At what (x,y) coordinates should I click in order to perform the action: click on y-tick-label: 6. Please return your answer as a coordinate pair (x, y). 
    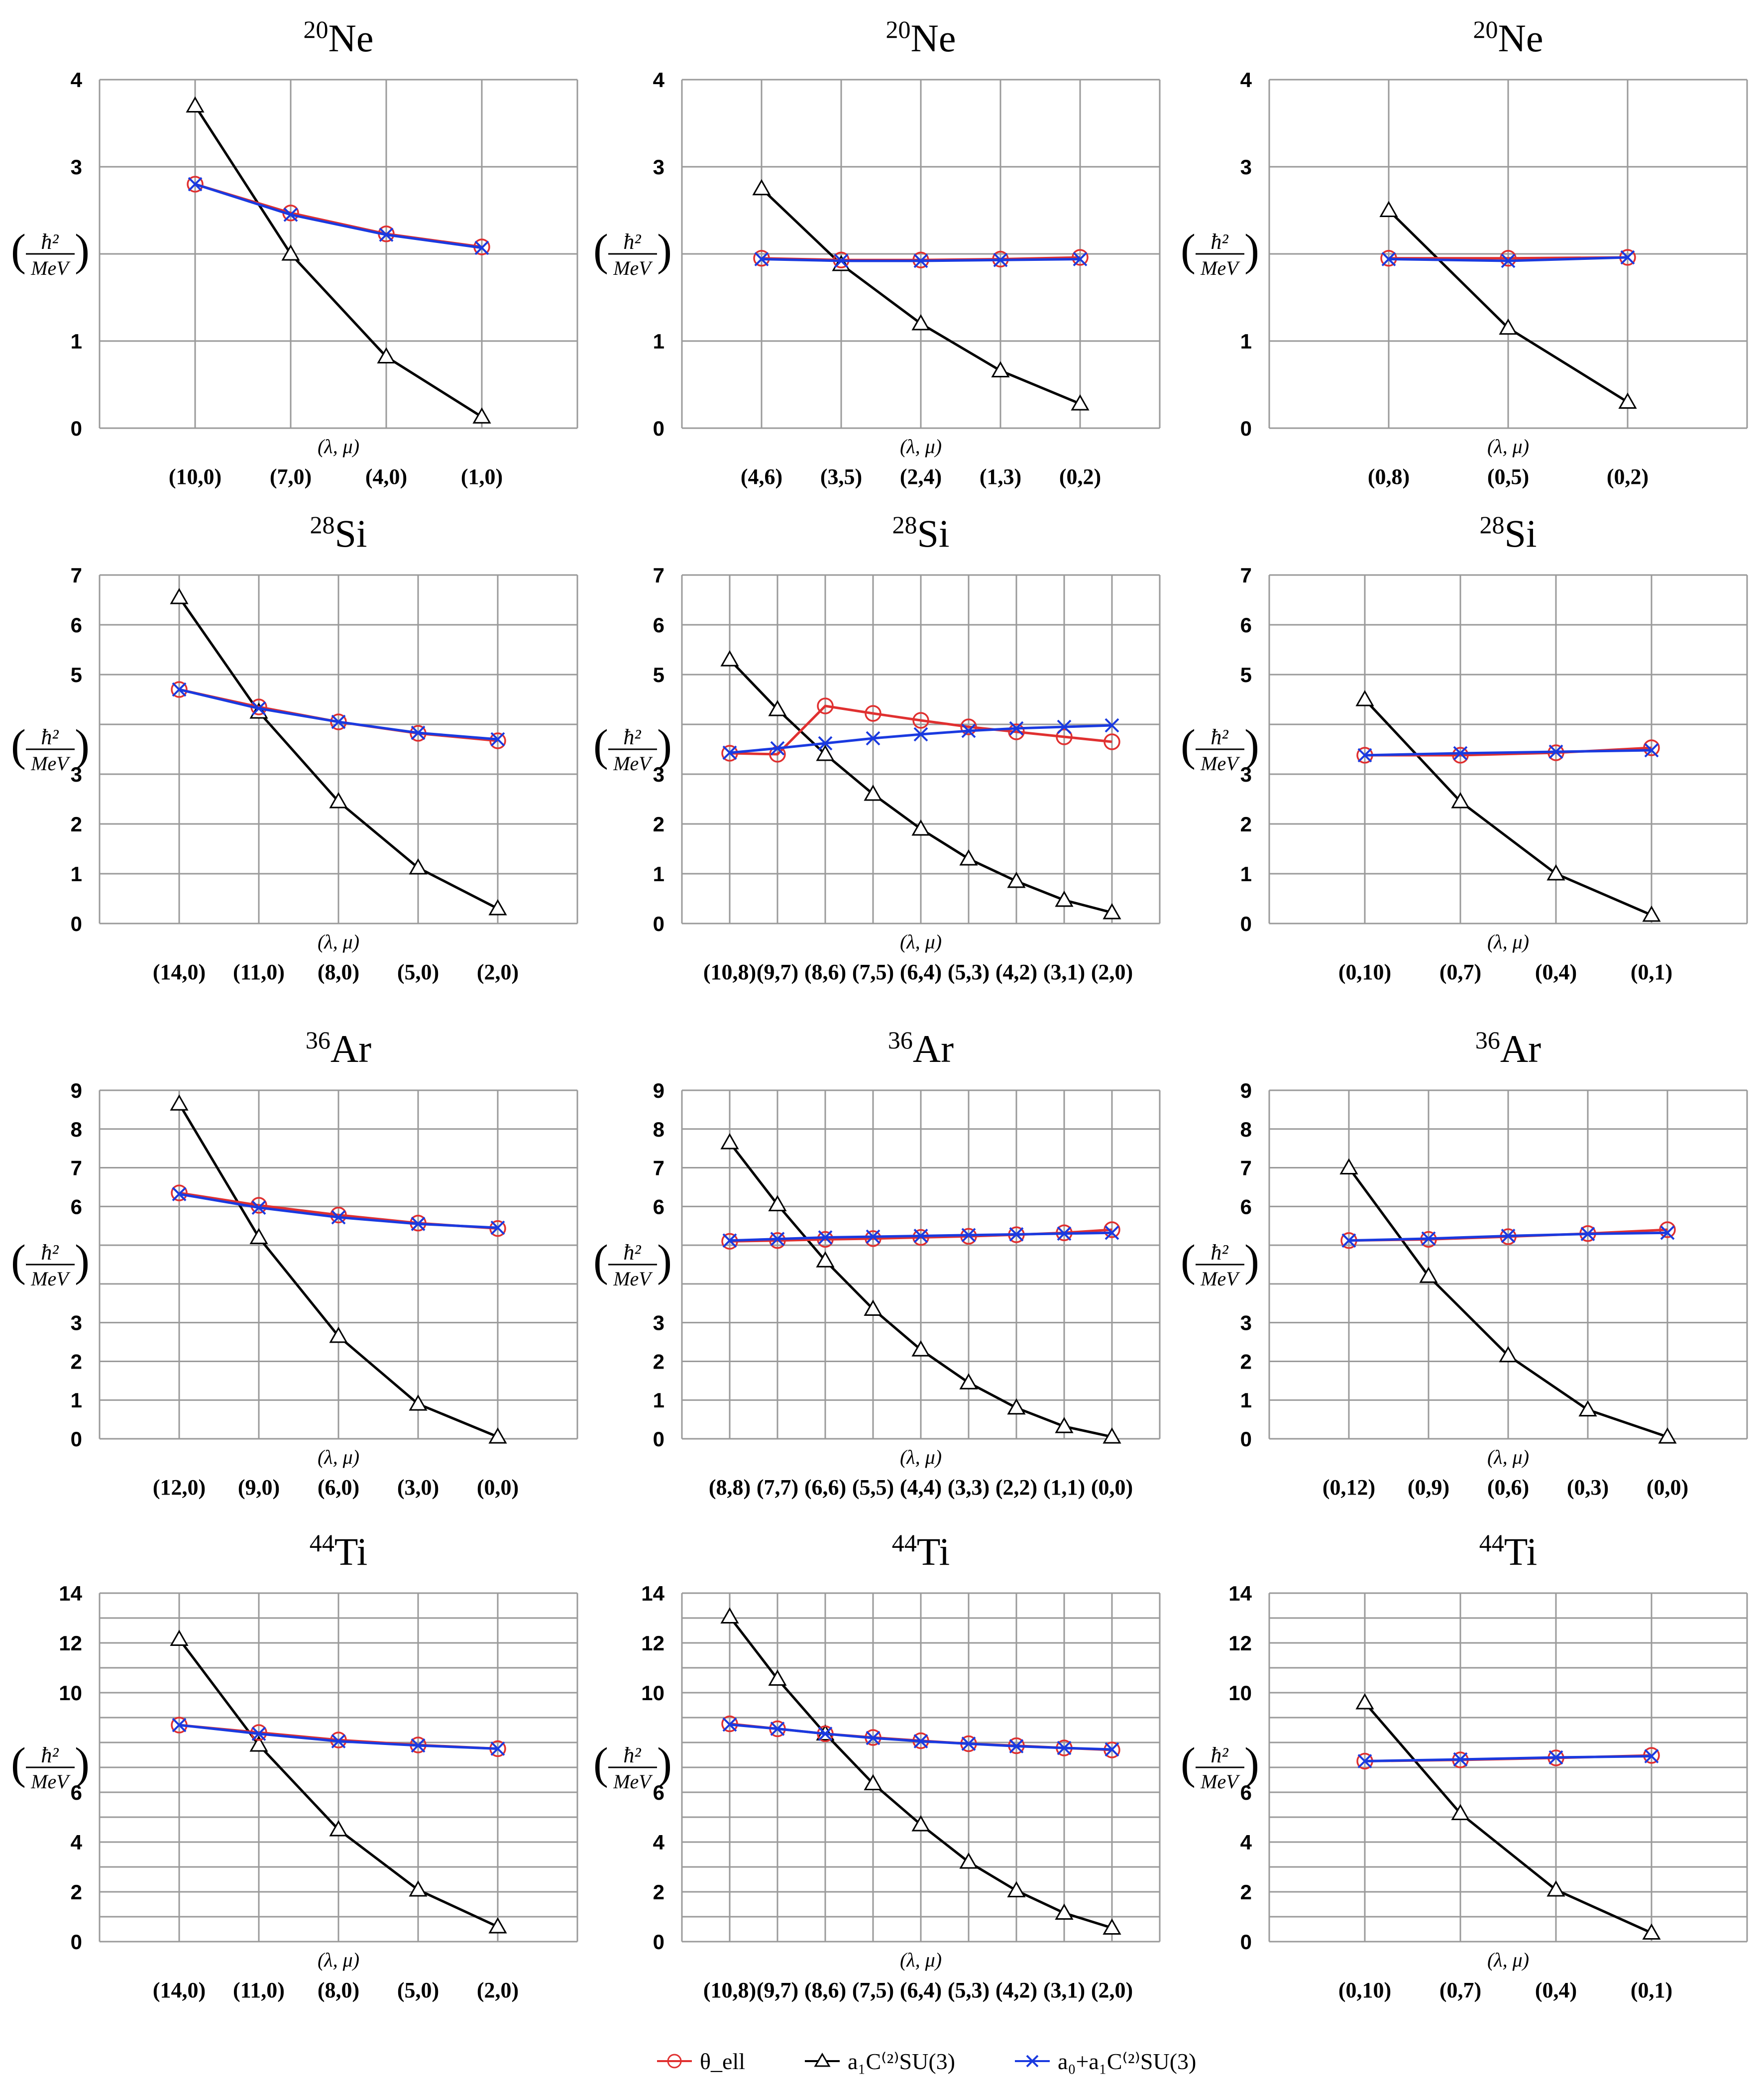
    Looking at the image, I should click on (1246, 625).